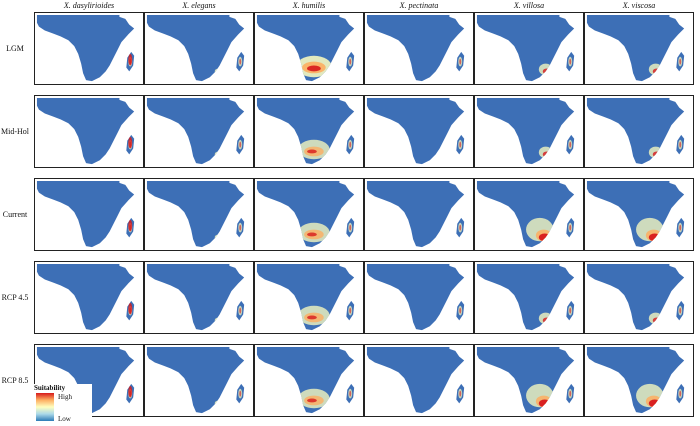 The width and height of the screenshot is (700, 426). Describe the element at coordinates (15, 48) in the screenshot. I see `row-label-0: LGM` at that location.